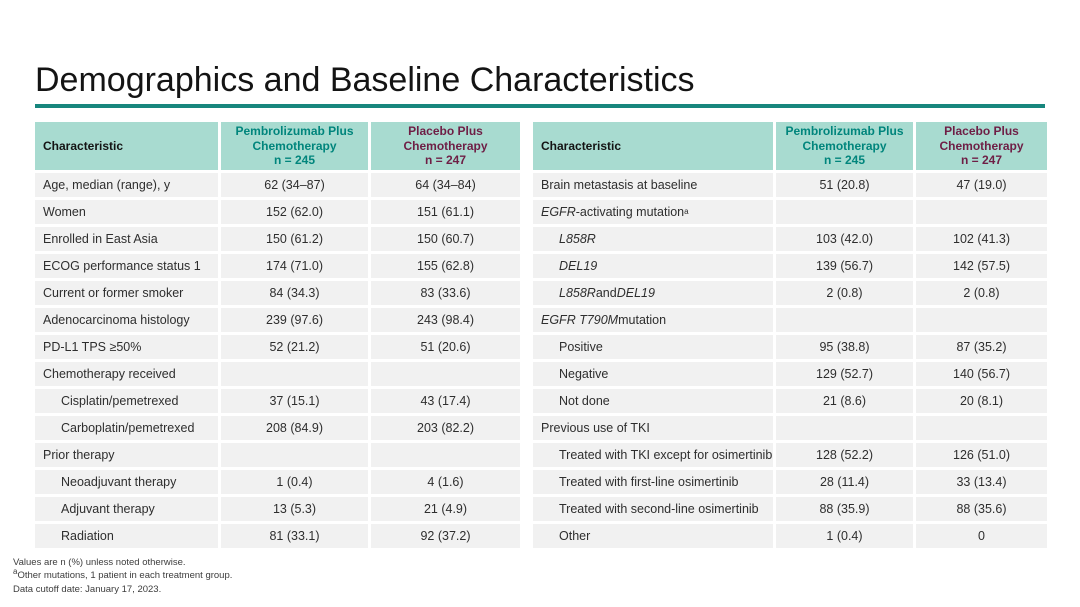  What do you see at coordinates (653, 266) in the screenshot?
I see `row-label: DEL19` at bounding box center [653, 266].